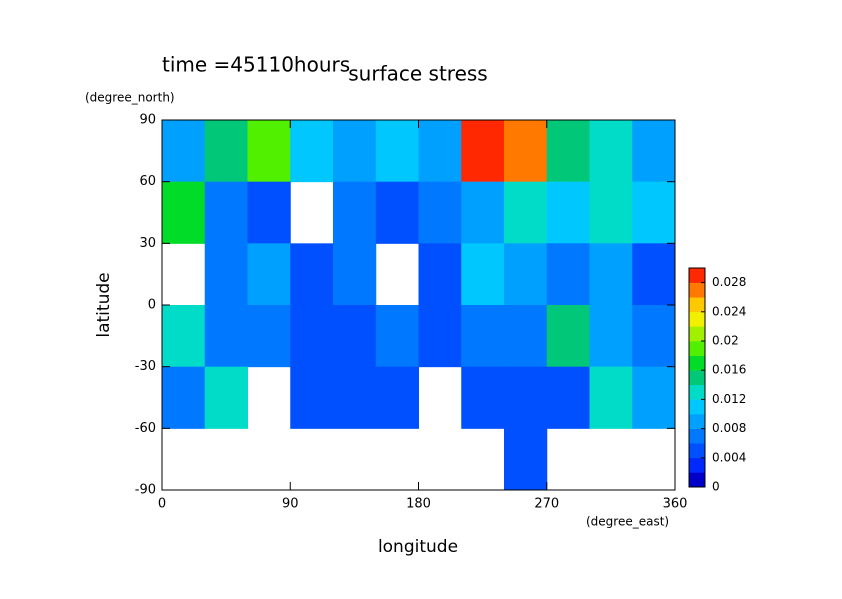 This screenshot has height=599, width=842. I want to click on y-tick-label: -30, so click(145, 366).